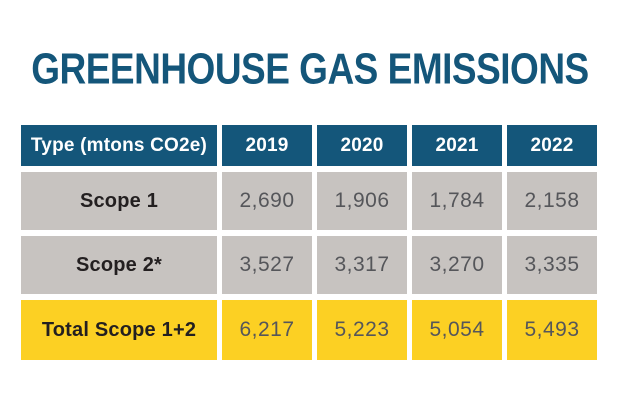 Image resolution: width=620 pixels, height=406 pixels. What do you see at coordinates (362, 145) in the screenshot?
I see `column-header-2020: 2020` at bounding box center [362, 145].